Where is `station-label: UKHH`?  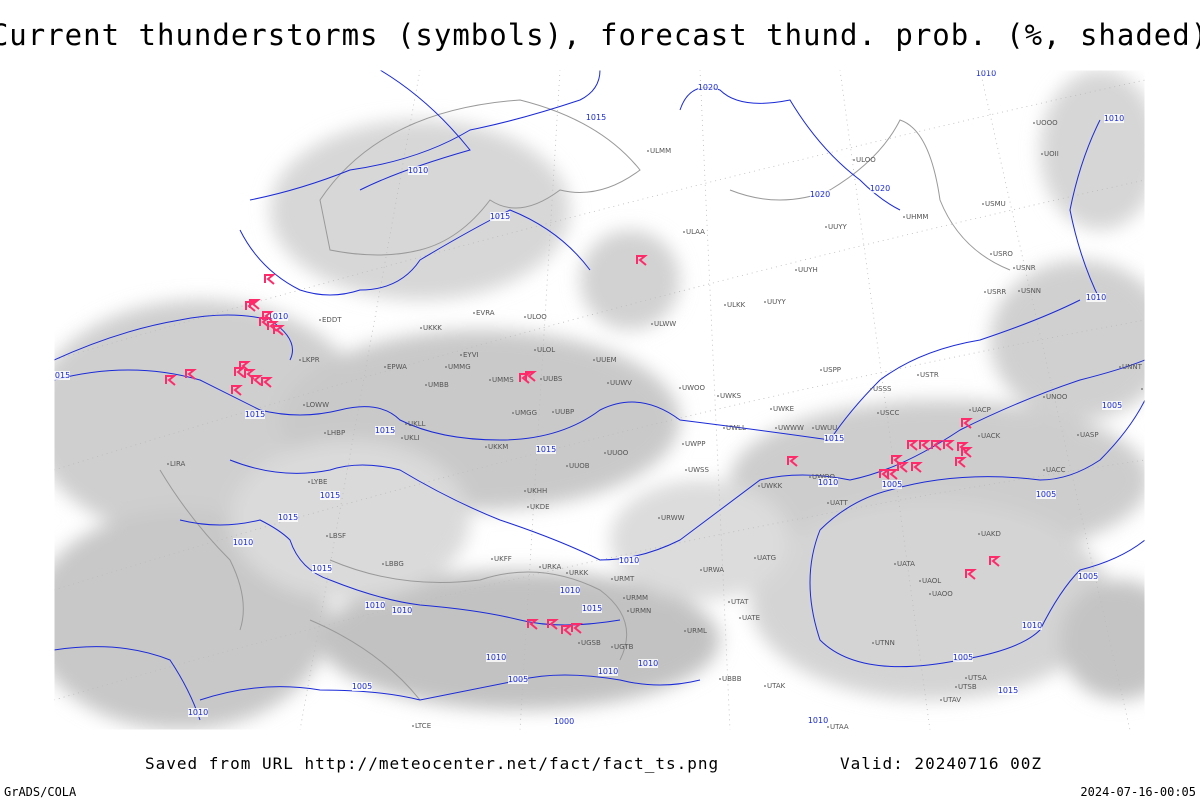 station-label: UKHH is located at coordinates (537, 491).